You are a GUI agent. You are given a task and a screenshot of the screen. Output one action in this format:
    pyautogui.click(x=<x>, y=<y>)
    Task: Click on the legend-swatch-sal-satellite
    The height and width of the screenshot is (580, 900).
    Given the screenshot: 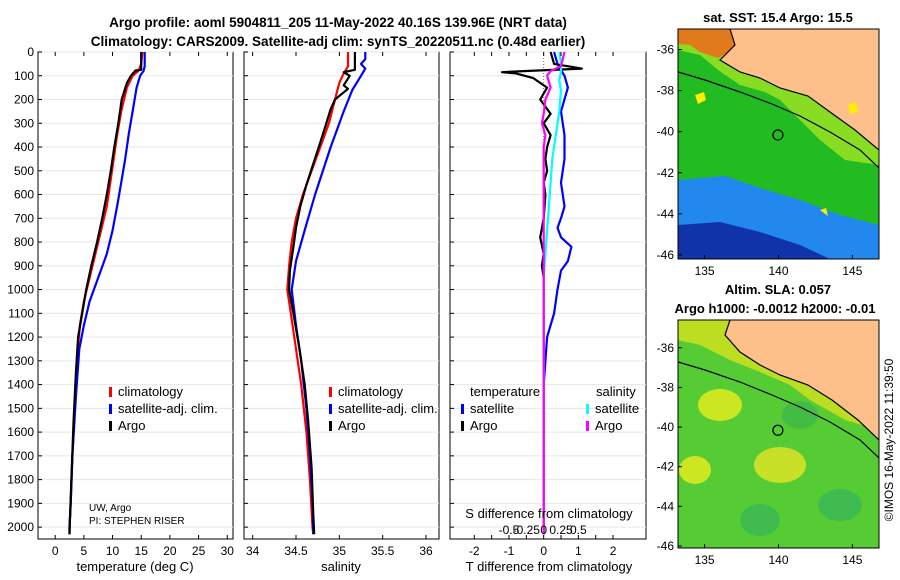 What is the action you would take?
    pyautogui.click(x=587, y=409)
    